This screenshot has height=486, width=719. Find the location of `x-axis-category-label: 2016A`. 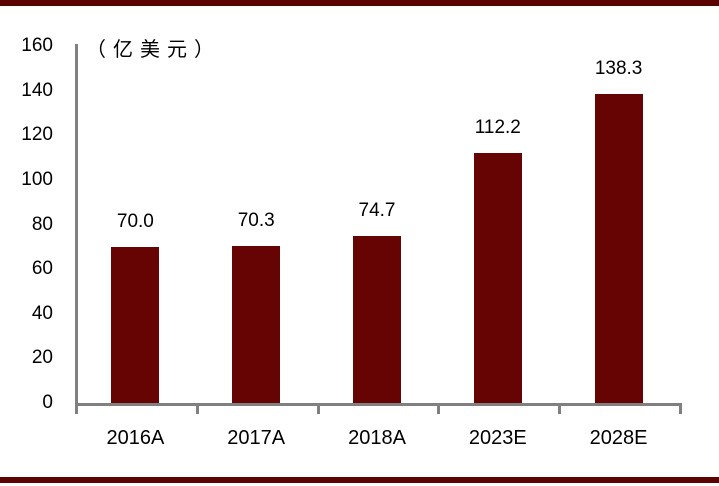

x-axis-category-label: 2016A is located at coordinates (135, 438).